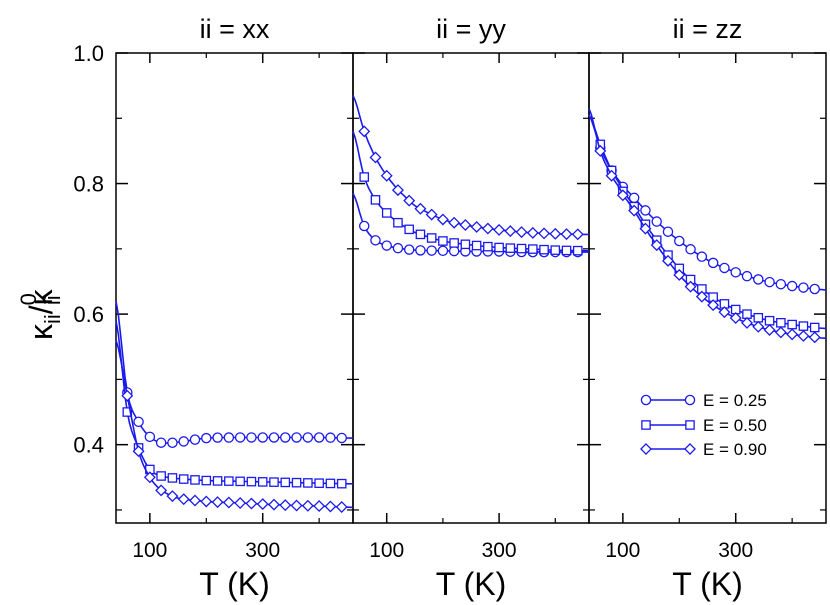 The width and height of the screenshot is (830, 605). What do you see at coordinates (708, 29) in the screenshot?
I see `panel-title-3: ii = zz` at bounding box center [708, 29].